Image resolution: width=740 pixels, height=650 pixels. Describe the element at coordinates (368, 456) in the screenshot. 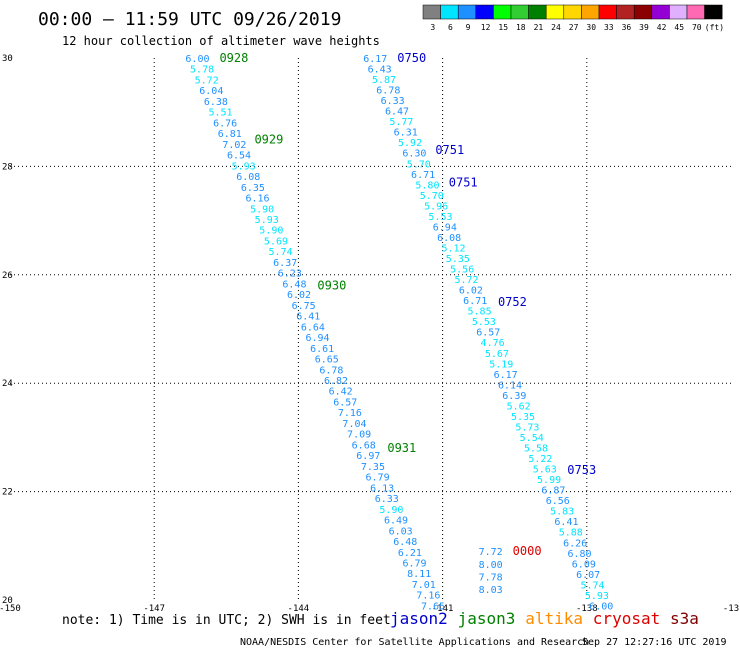

I see `wave-height-value: 6.97` at that location.